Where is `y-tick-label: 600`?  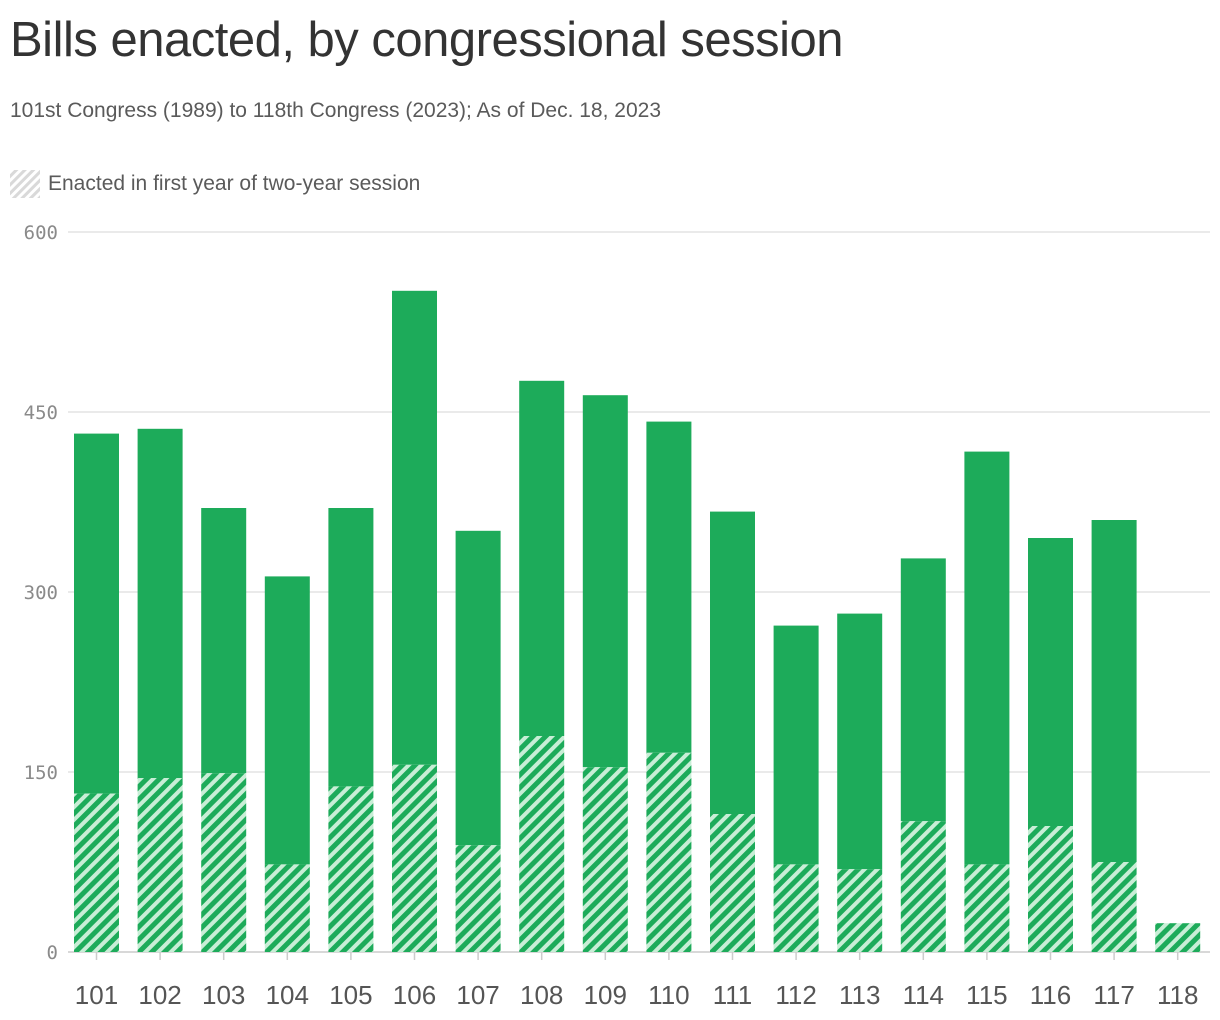
y-tick-label: 600 is located at coordinates (41, 233).